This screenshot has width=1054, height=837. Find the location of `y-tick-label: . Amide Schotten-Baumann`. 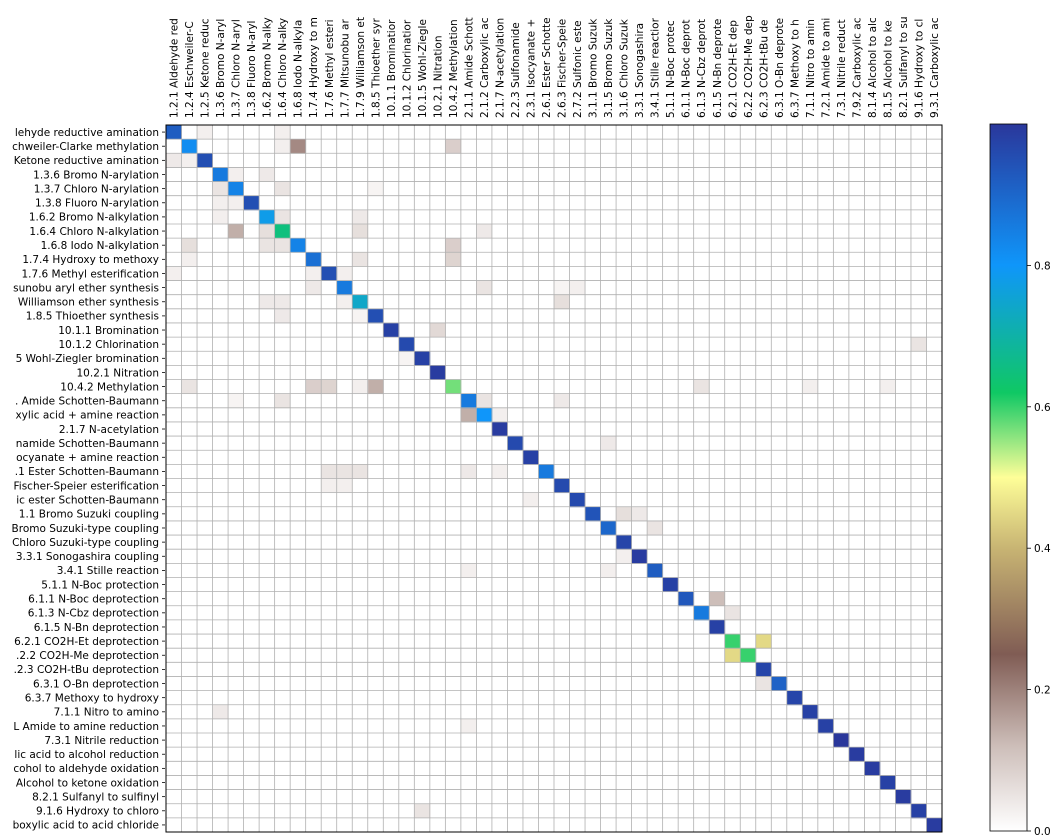

y-tick-label: . Amide Schotten-Baumann is located at coordinates (87, 402).